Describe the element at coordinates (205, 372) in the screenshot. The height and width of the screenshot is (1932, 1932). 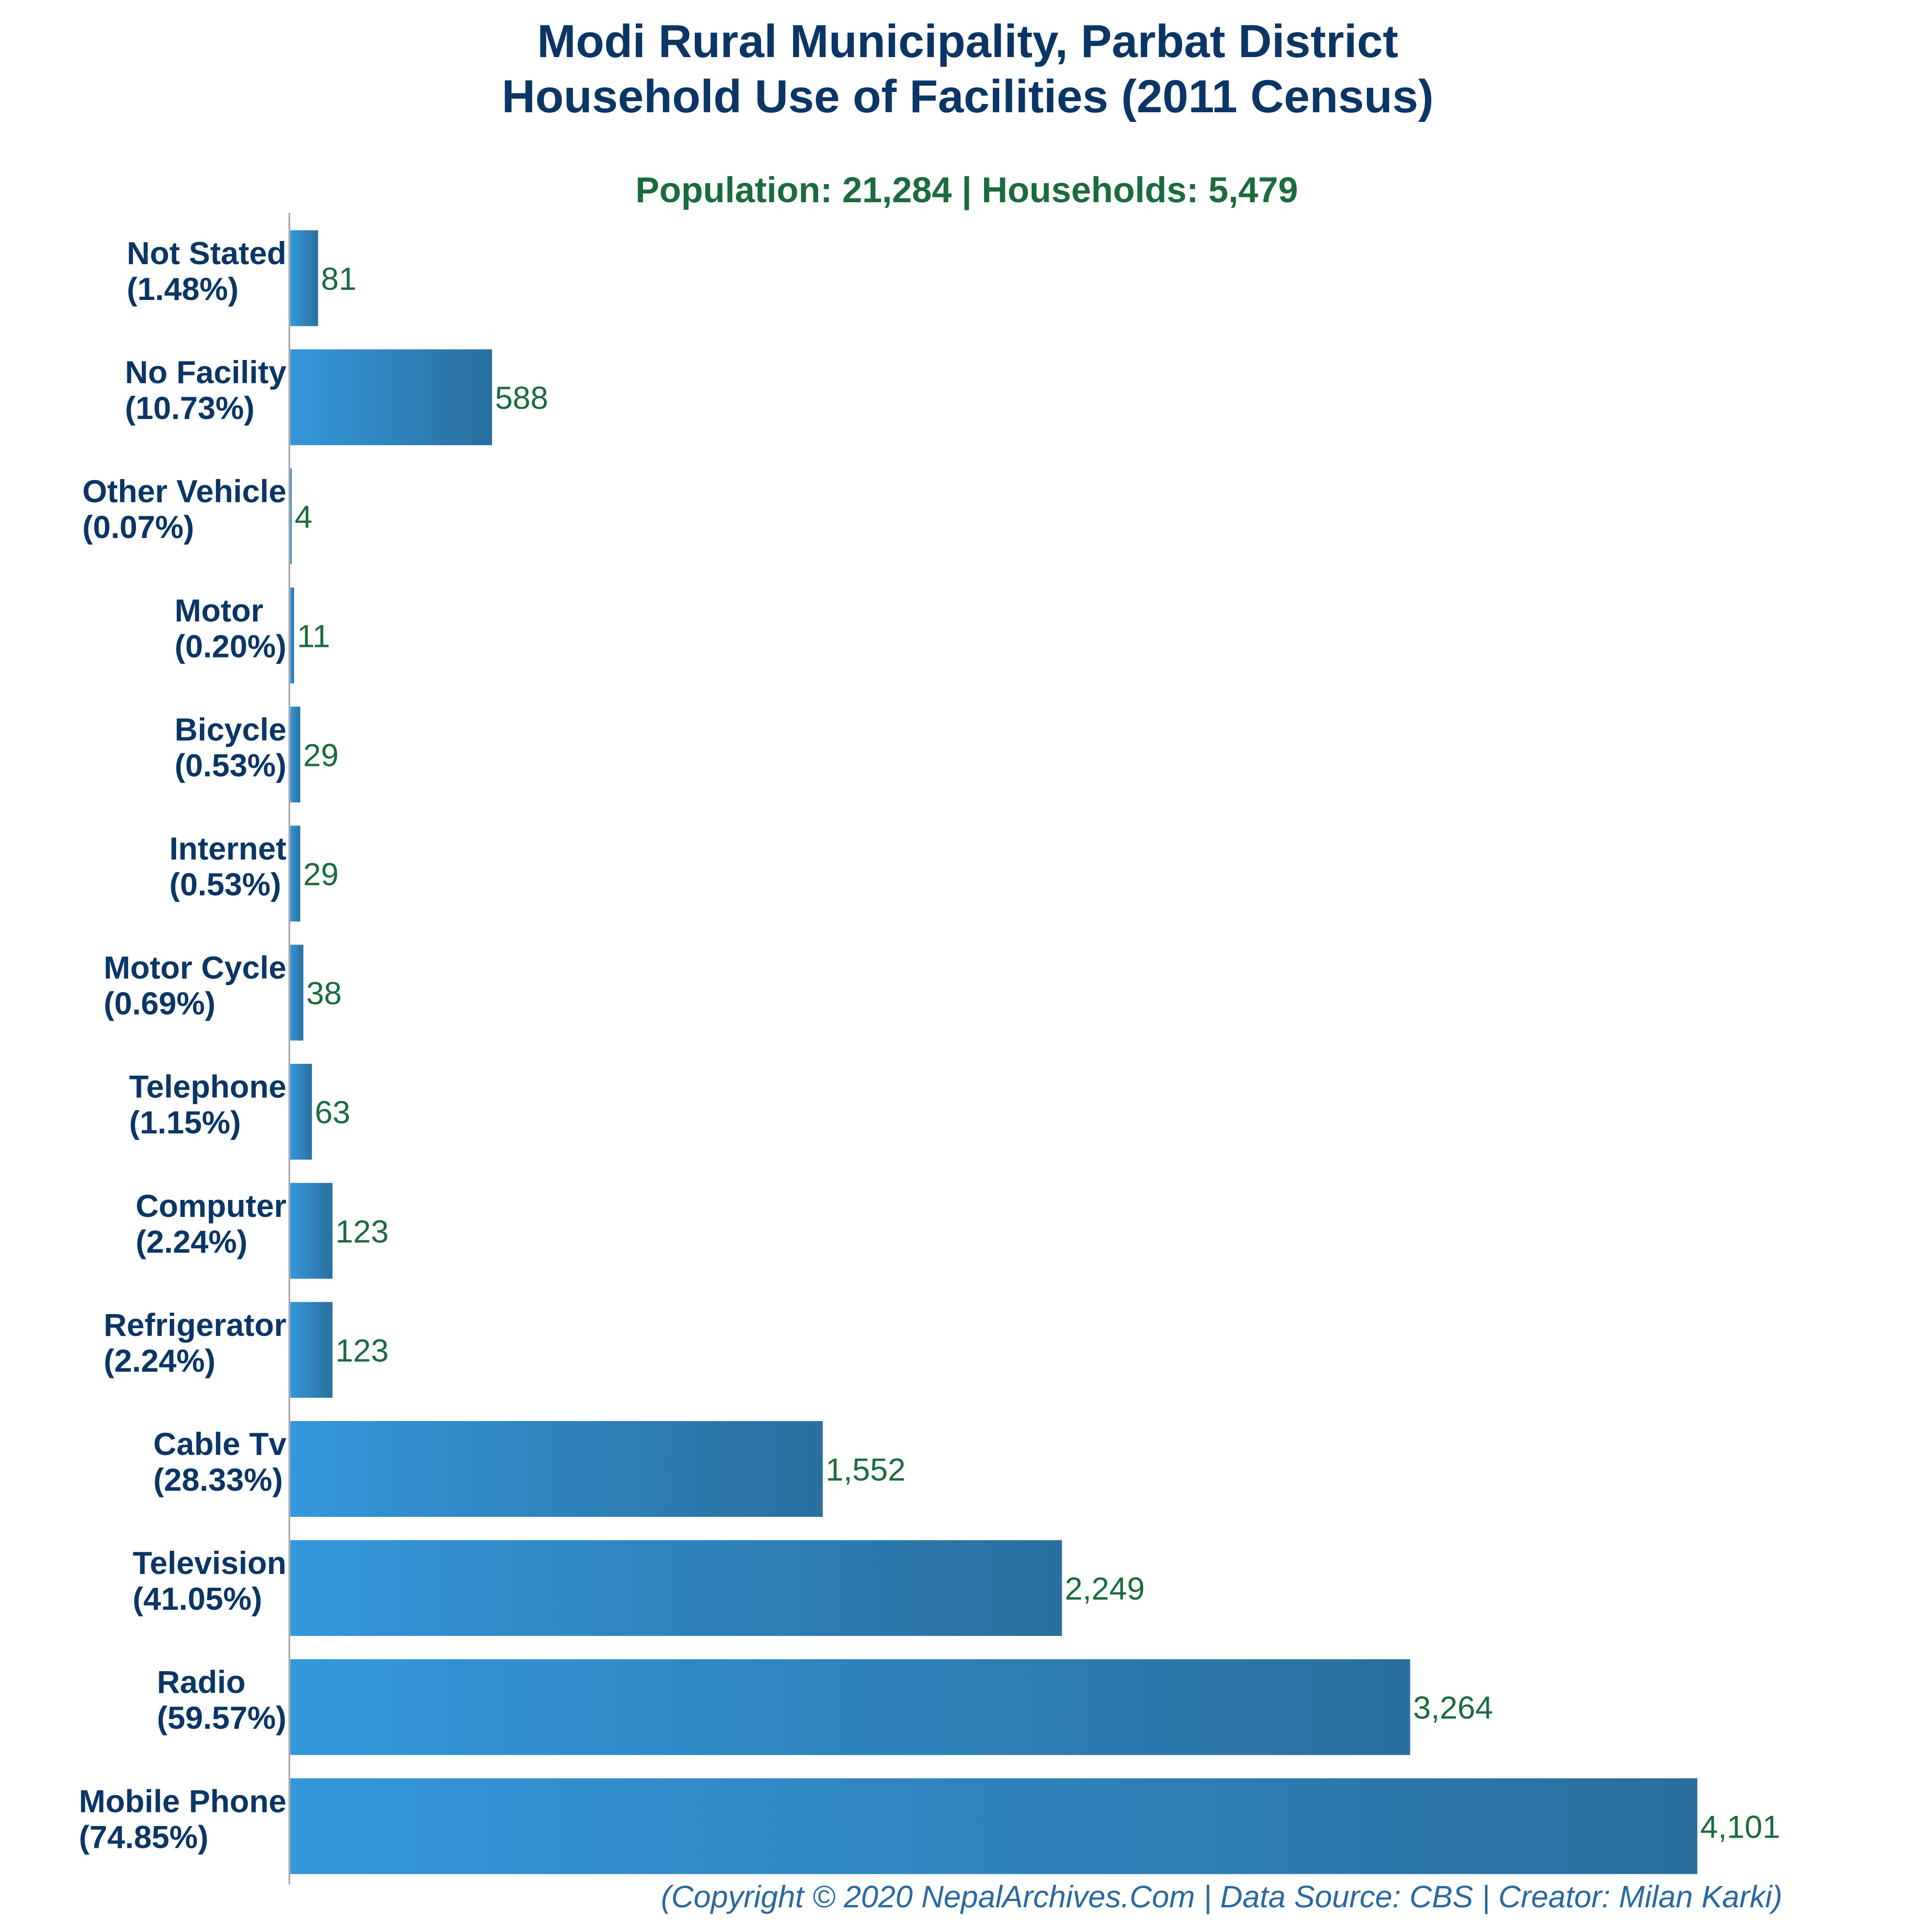
I see `category-label: No Facility` at that location.